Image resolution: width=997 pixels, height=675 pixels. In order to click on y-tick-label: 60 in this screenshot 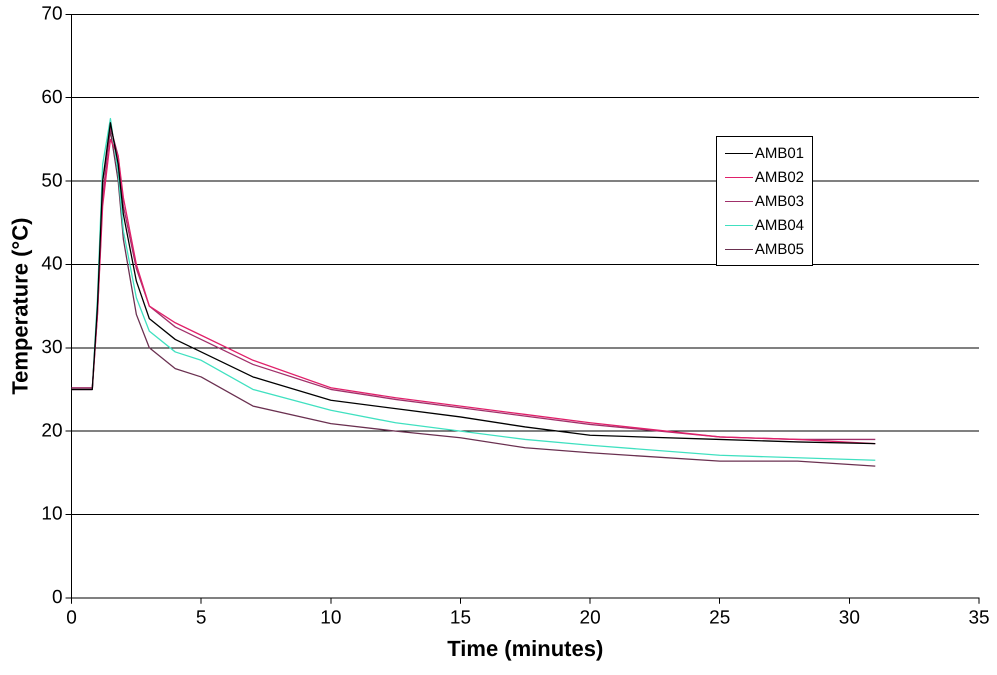, I will do `click(52, 97)`.